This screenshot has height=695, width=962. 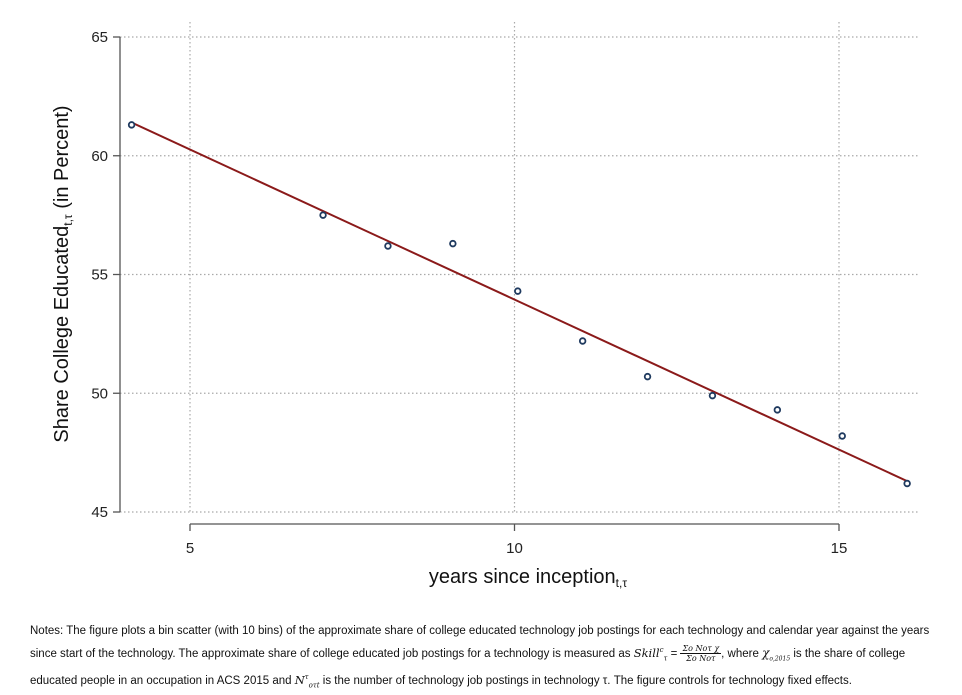 What do you see at coordinates (190, 548) in the screenshot?
I see `x-tick-label: 5` at bounding box center [190, 548].